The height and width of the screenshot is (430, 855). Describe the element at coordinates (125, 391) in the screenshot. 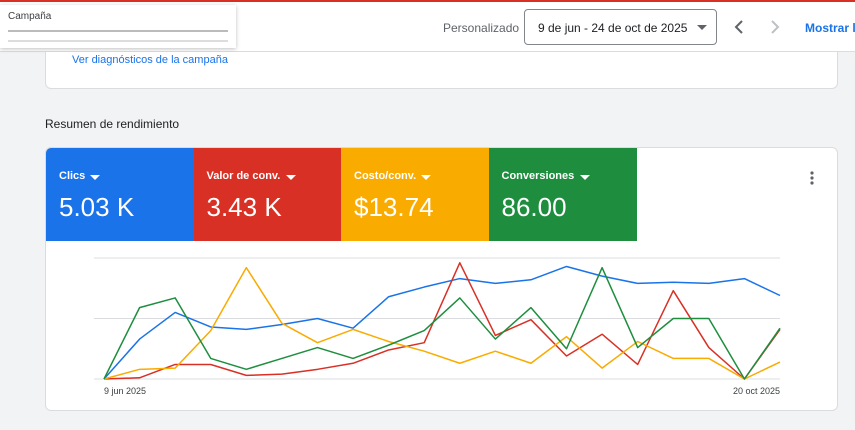

I see `x-tick-label: 9 jun 2025` at that location.